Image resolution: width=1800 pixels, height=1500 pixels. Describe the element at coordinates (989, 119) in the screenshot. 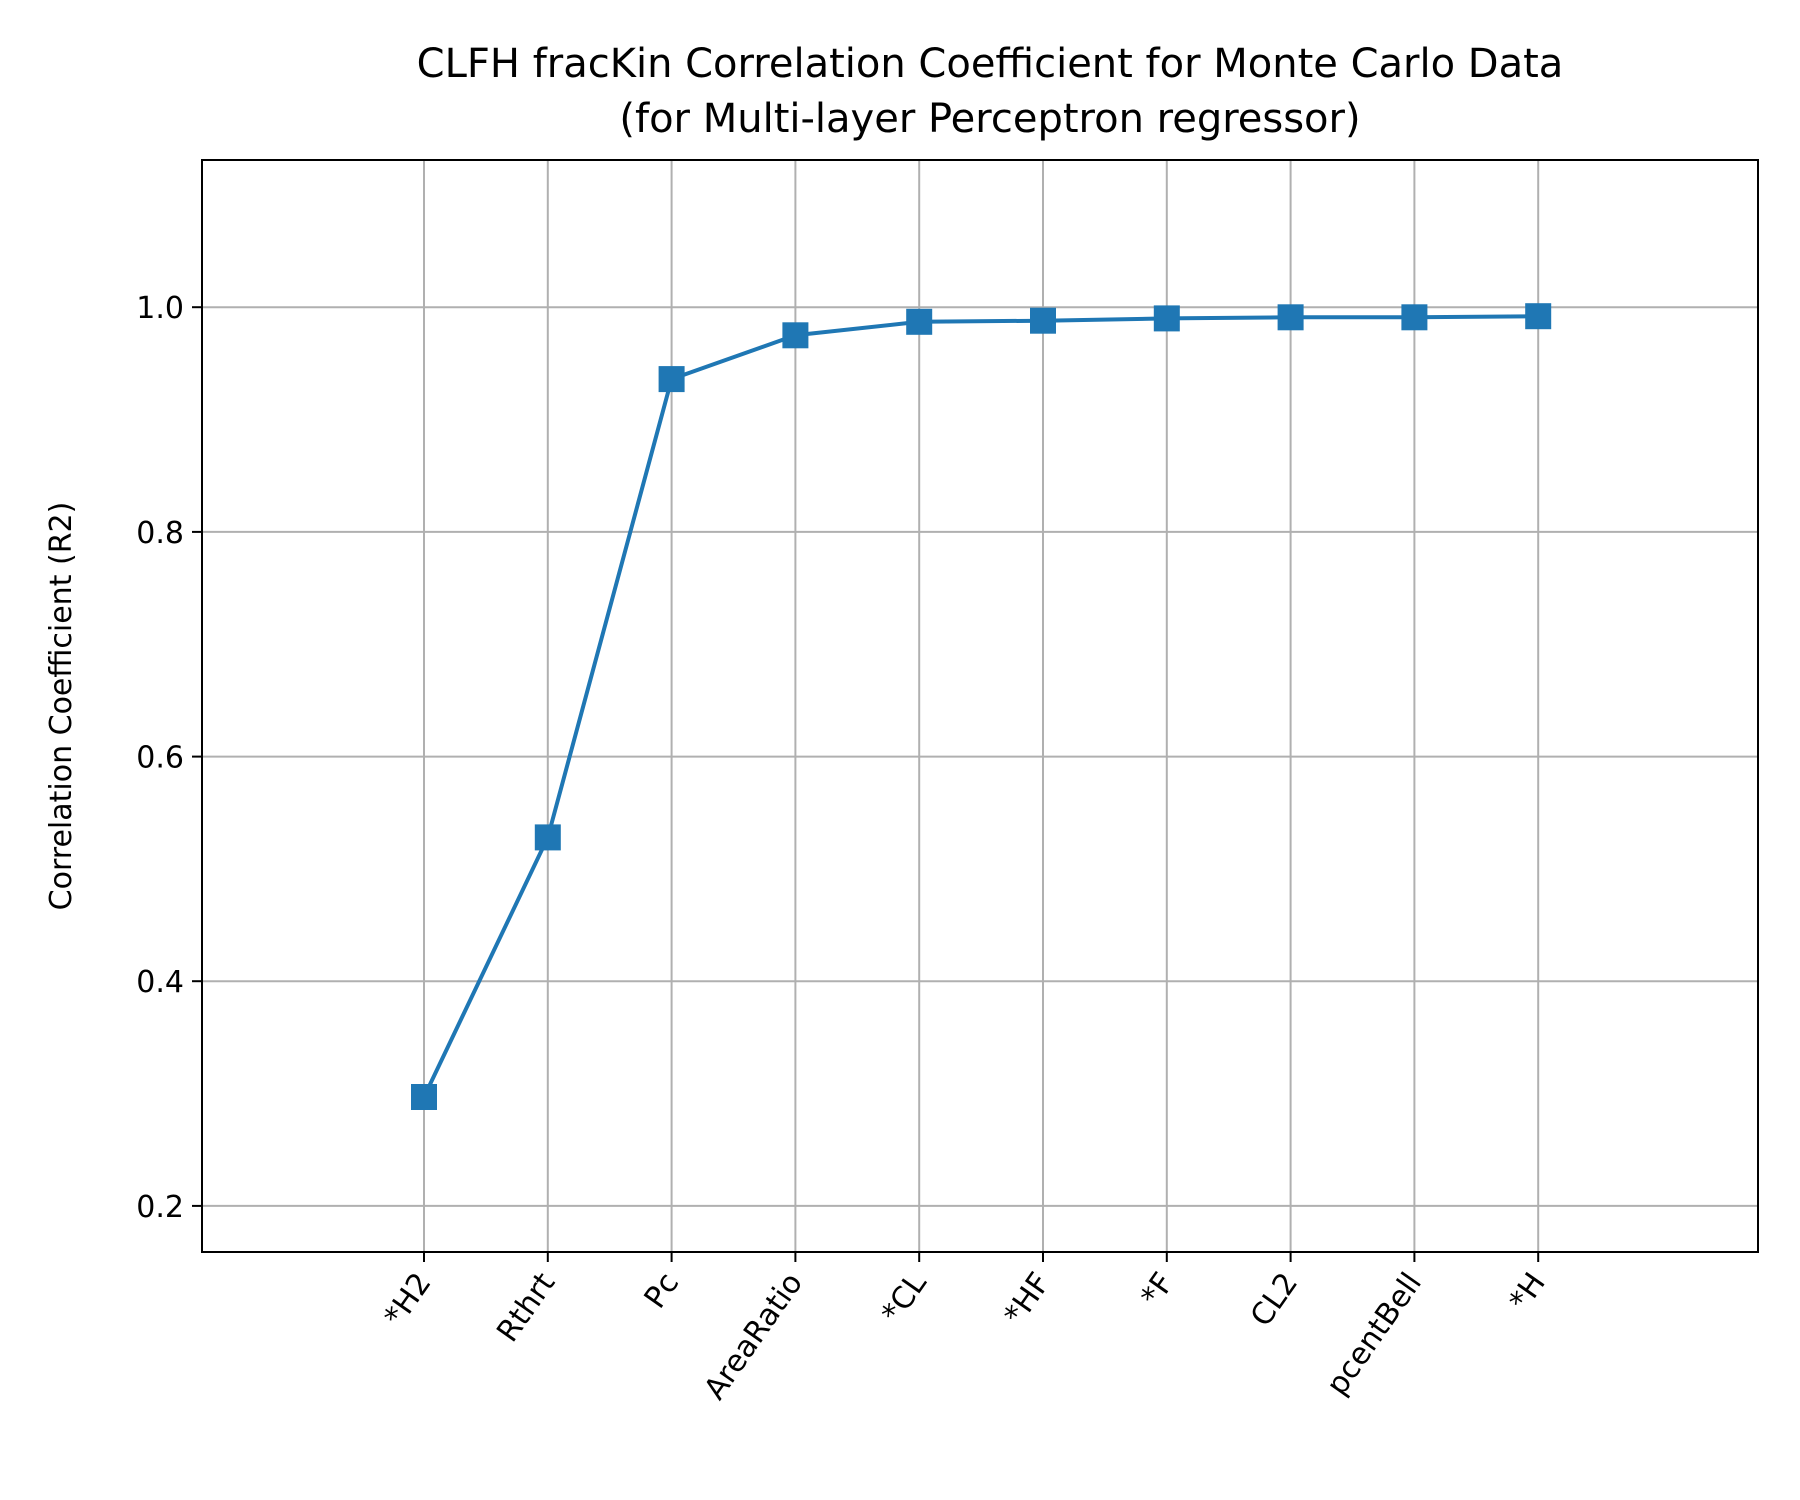

I see `chart-subtitle: (for Multi-layer Perceptron regressor)` at that location.